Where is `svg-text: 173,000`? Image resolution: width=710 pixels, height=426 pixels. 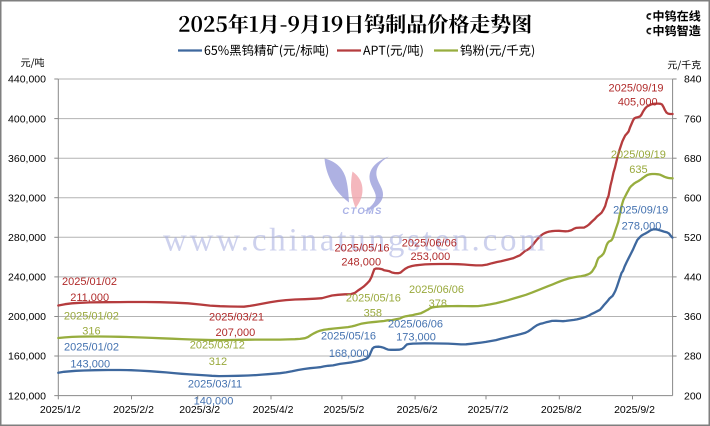
svg-text: 173,000 is located at coordinates (416, 338).